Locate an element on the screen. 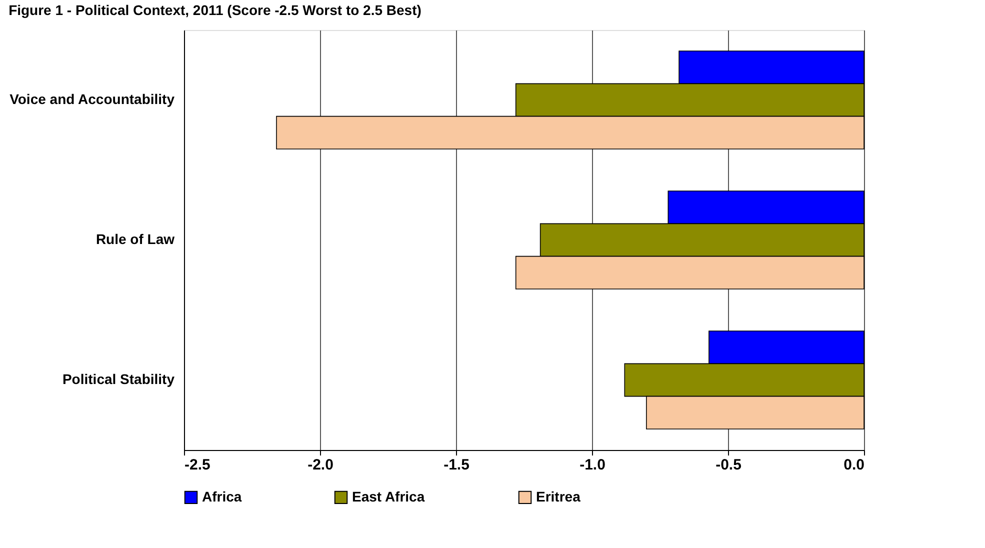  x-tick-label: 0.0 is located at coordinates (854, 465).